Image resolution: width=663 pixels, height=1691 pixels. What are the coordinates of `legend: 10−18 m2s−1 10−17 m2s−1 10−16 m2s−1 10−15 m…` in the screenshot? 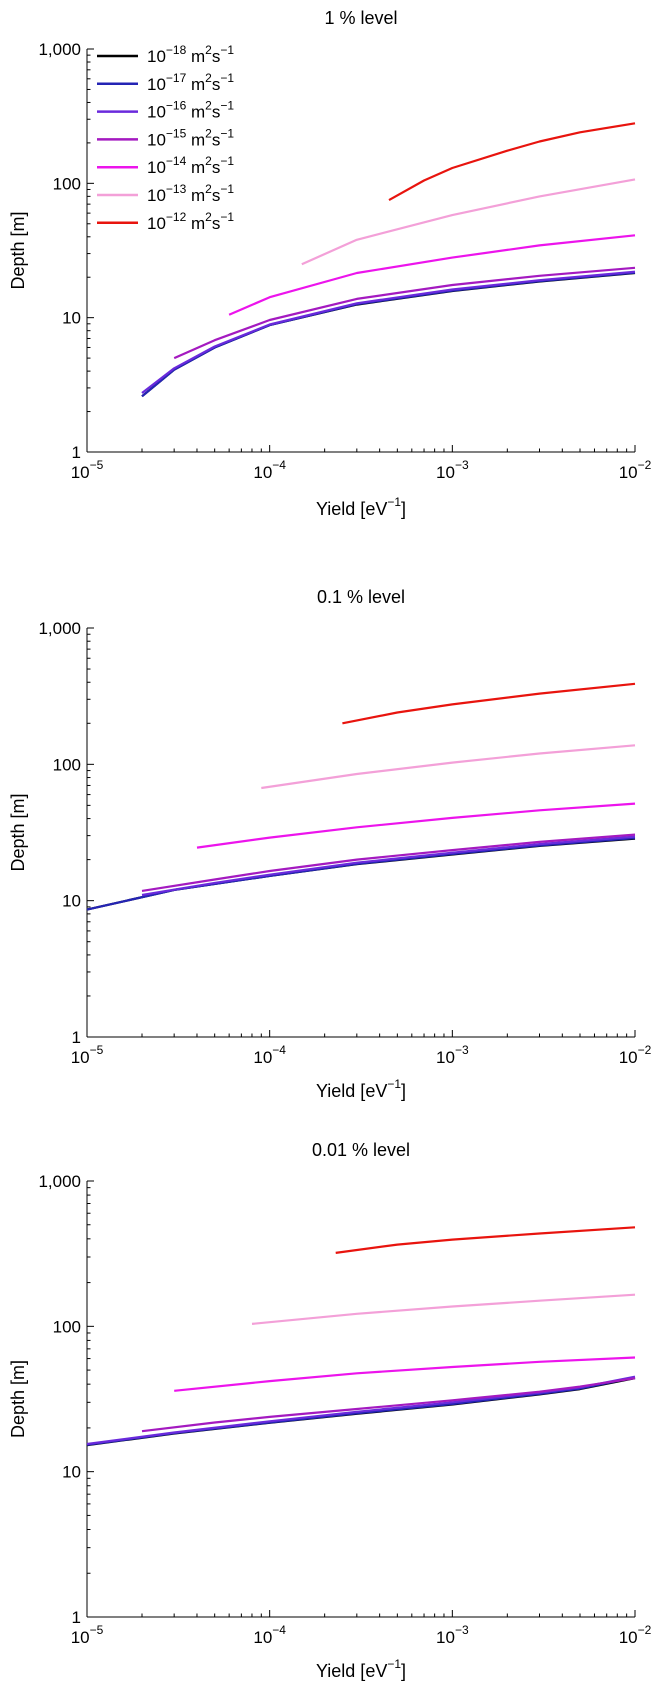 It's located at (165, 138).